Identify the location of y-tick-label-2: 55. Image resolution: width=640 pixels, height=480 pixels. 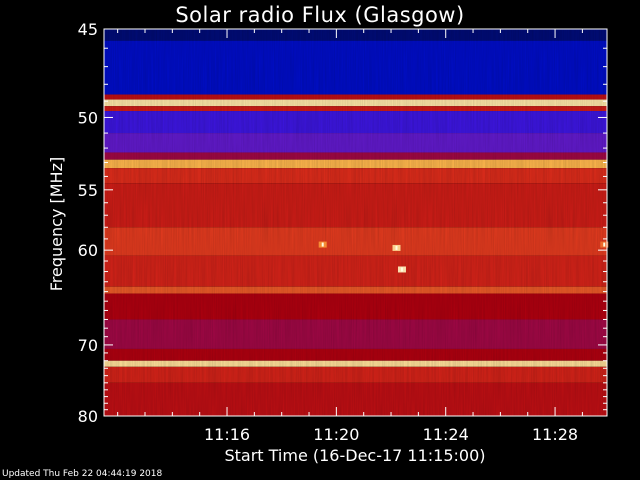
(88, 190).